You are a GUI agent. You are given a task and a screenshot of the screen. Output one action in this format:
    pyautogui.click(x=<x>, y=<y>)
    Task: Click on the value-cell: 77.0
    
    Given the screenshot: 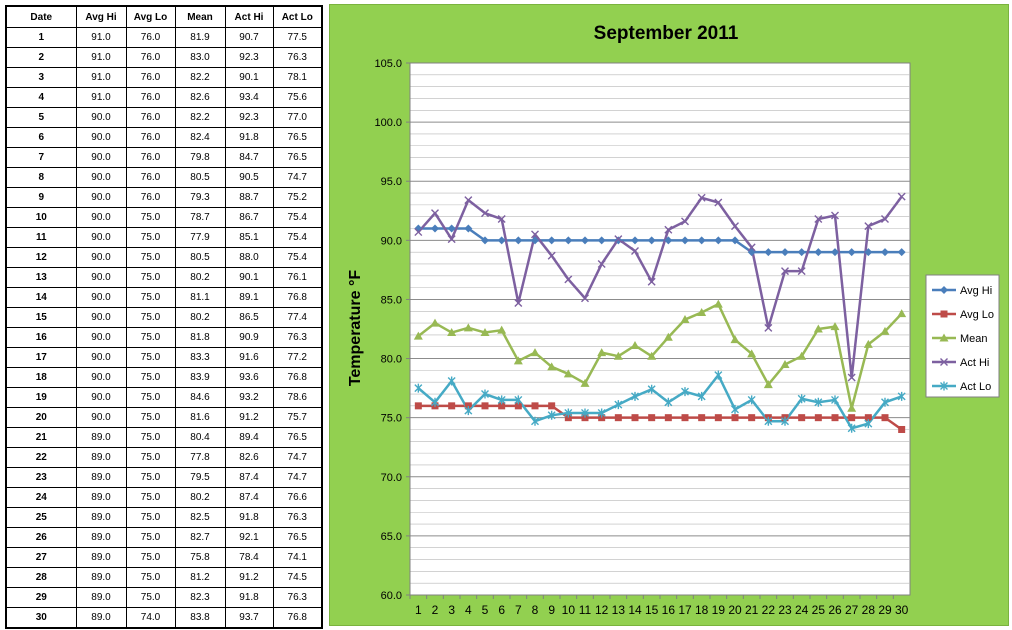 What is the action you would take?
    pyautogui.click(x=297, y=117)
    